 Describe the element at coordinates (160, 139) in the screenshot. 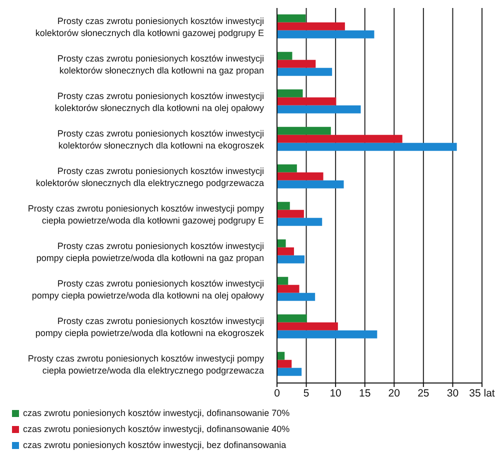

I see `y-tick-label: Prosty czas zwrotu poniesionych kosztów inwestycji kolektorów słonecznych dla kotłowni na ekogroszek` at that location.